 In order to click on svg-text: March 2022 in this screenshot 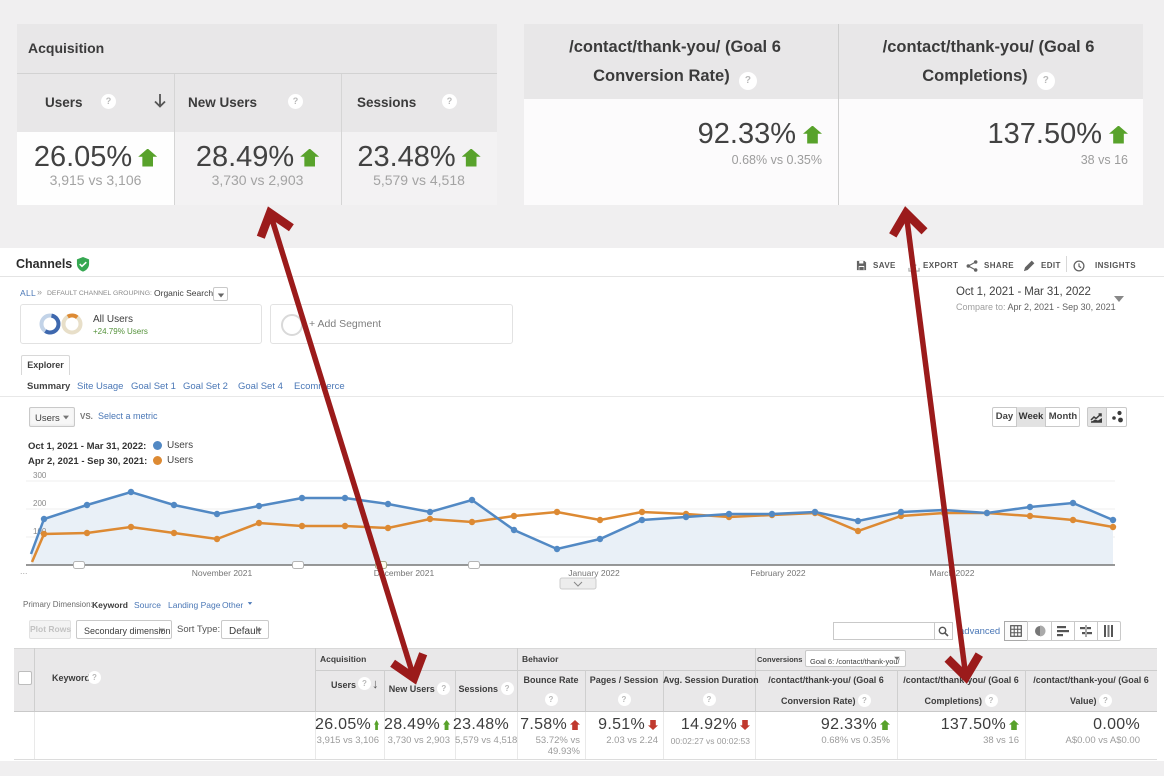, I will do `click(952, 573)`.